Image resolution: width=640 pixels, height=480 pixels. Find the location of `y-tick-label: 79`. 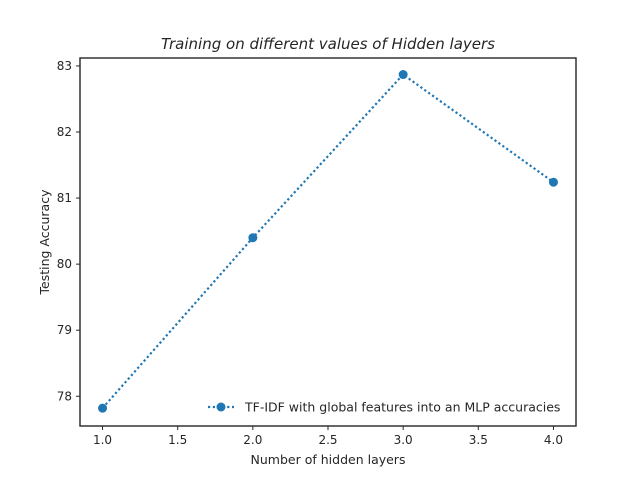

y-tick-label: 79 is located at coordinates (64, 330).